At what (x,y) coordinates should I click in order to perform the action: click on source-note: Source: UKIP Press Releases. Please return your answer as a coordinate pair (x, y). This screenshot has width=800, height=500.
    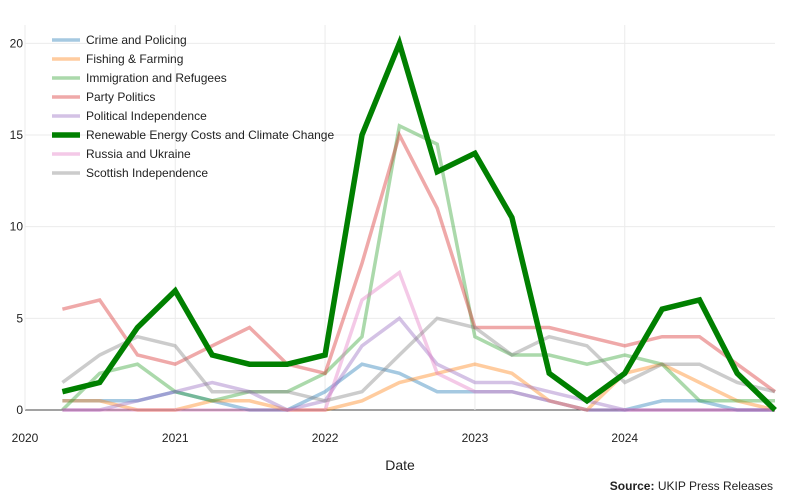
    Looking at the image, I should click on (691, 486).